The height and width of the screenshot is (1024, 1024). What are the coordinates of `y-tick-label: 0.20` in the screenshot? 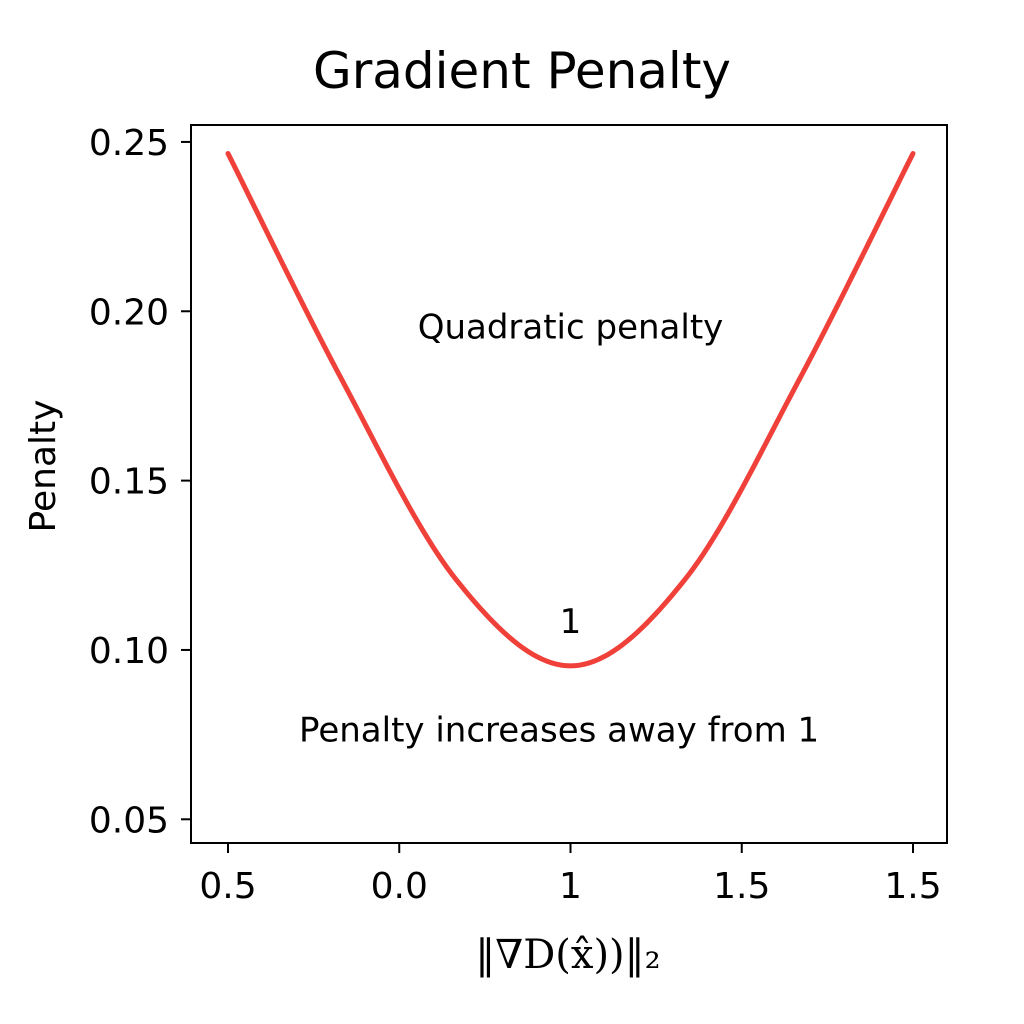 It's located at (129, 312).